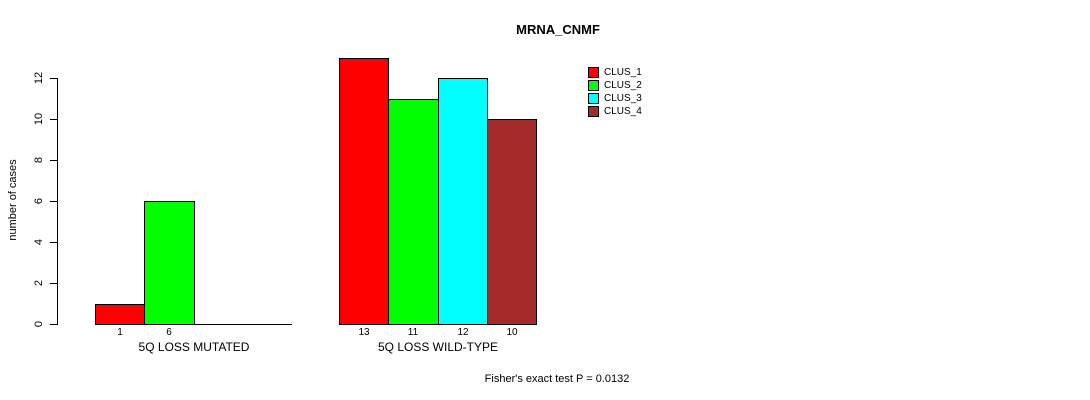 This screenshot has width=1090, height=400. I want to click on bar-value-label: 13, so click(364, 332).